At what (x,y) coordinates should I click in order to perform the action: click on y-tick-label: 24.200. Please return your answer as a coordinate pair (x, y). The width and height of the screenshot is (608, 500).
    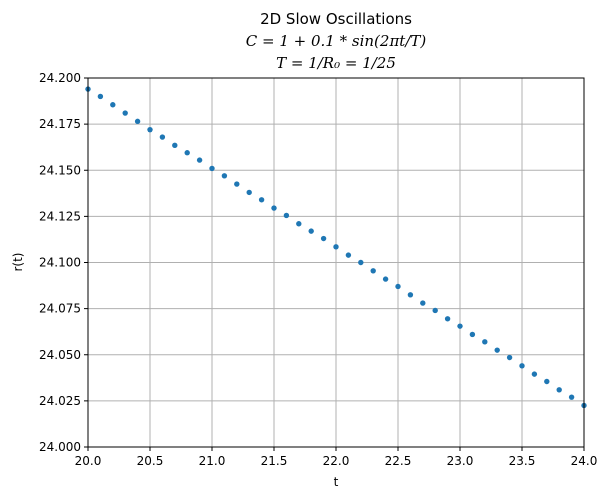
    Looking at the image, I should click on (60, 78).